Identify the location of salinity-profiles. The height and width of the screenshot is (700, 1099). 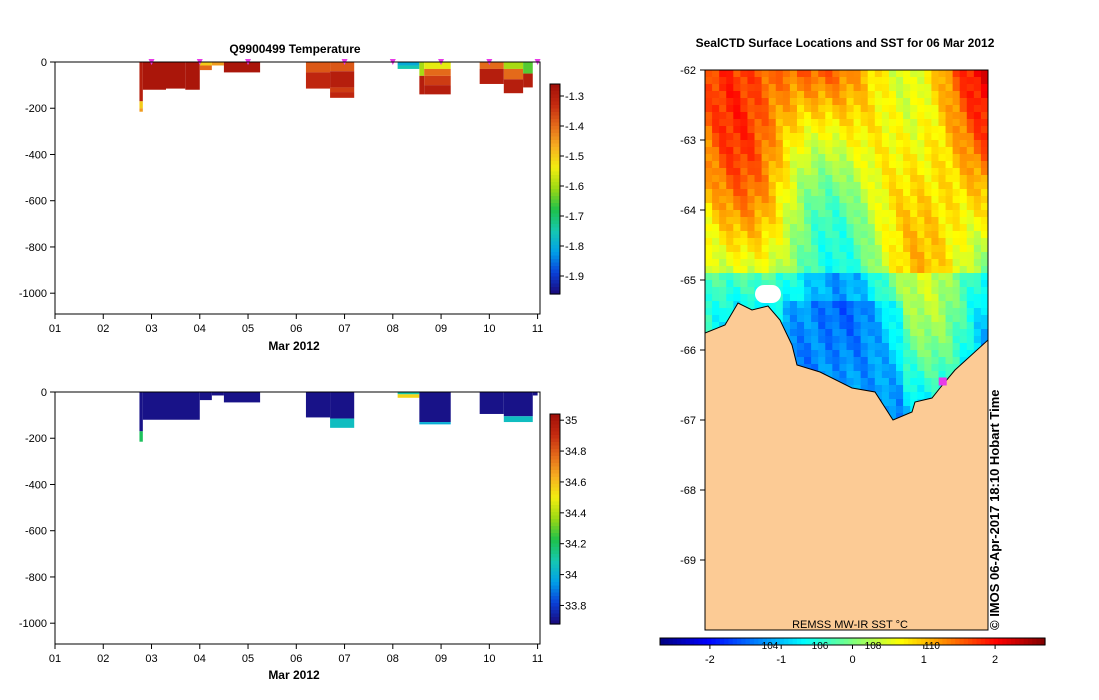
(338, 417).